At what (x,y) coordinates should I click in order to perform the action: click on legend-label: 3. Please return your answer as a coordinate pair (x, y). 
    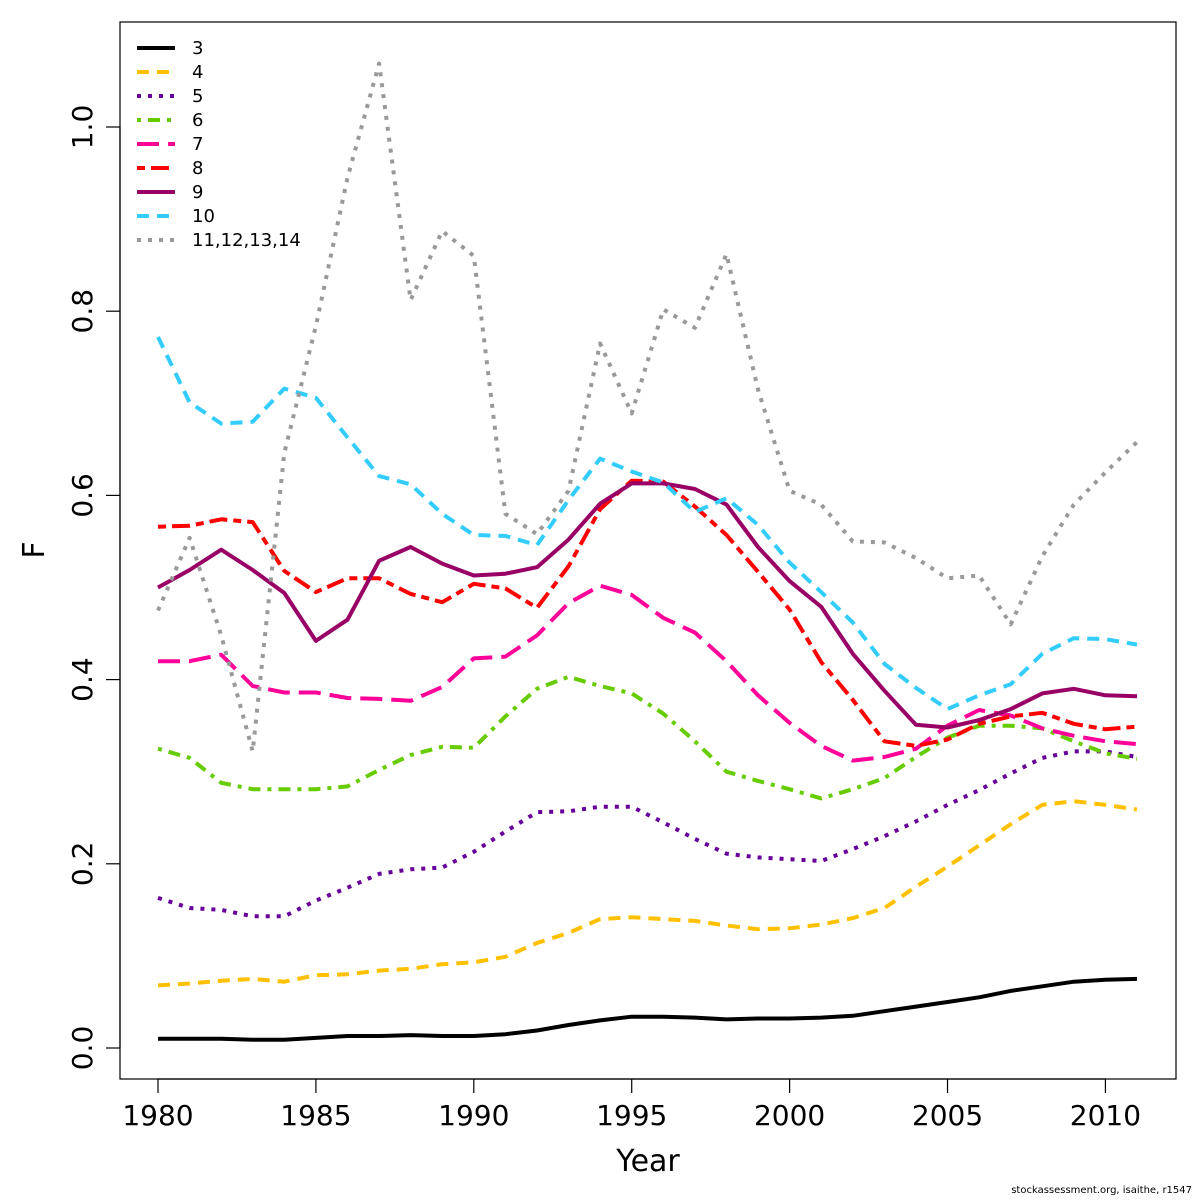
    Looking at the image, I should click on (197, 48).